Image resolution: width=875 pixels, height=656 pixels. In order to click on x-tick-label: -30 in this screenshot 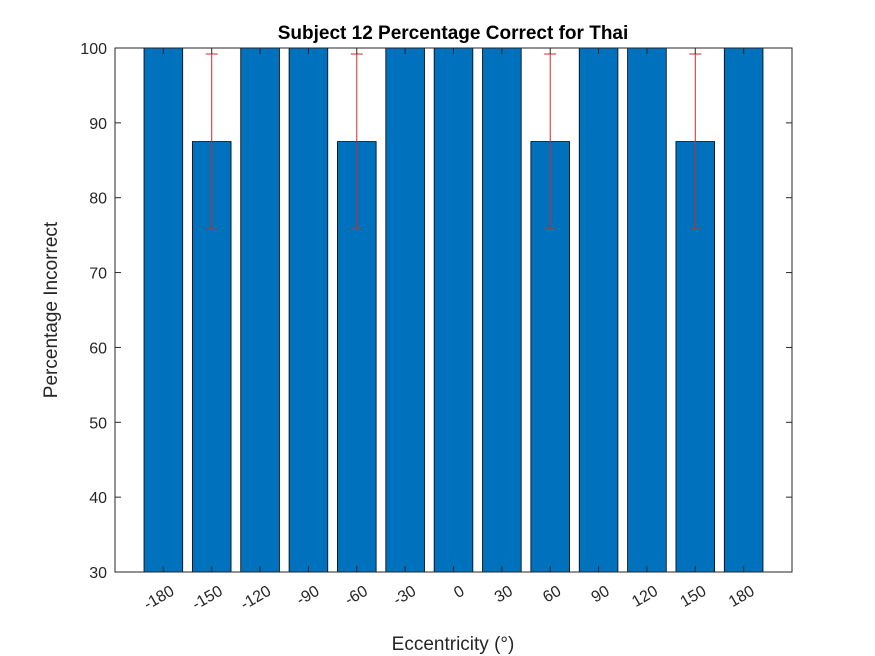, I will do `click(405, 596)`.